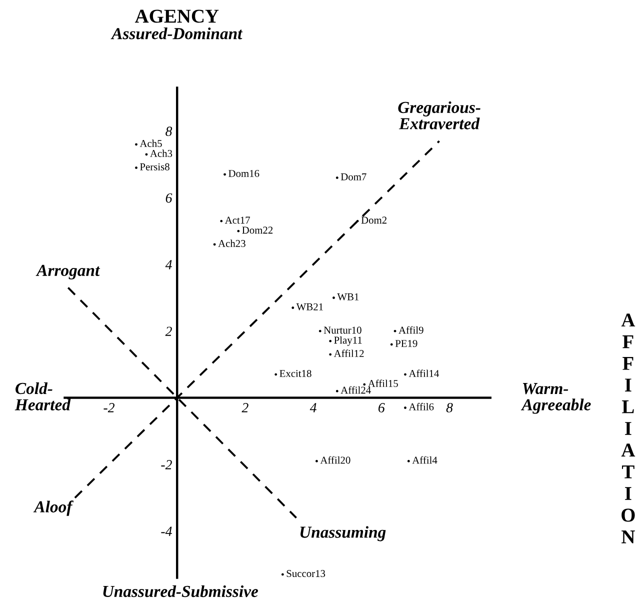  Describe the element at coordinates (237, 220) in the screenshot. I see `series-label: Act17` at that location.